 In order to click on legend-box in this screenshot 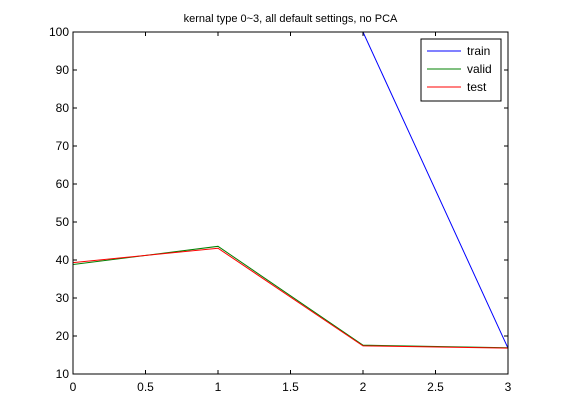, I will do `click(461, 70)`.